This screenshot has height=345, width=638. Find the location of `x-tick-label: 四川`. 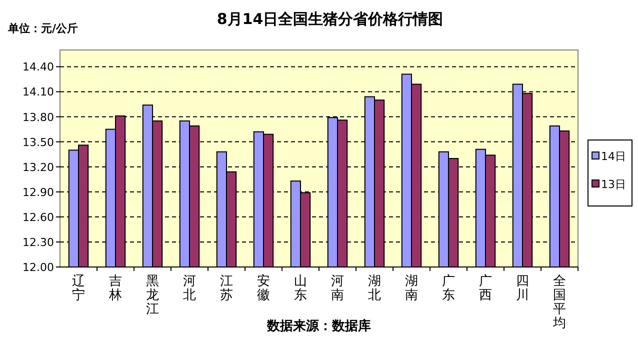

x-tick-label: 四川 is located at coordinates (522, 288).